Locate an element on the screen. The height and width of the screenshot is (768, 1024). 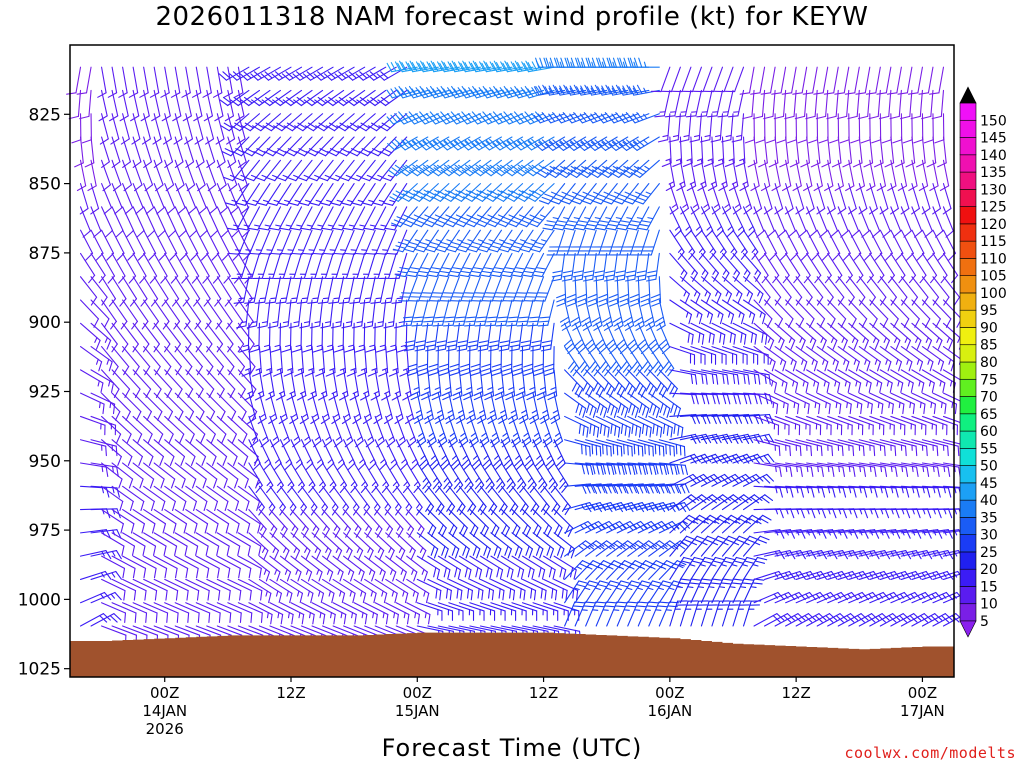
source-credit: coolwx.com/modelts is located at coordinates (930, 753).